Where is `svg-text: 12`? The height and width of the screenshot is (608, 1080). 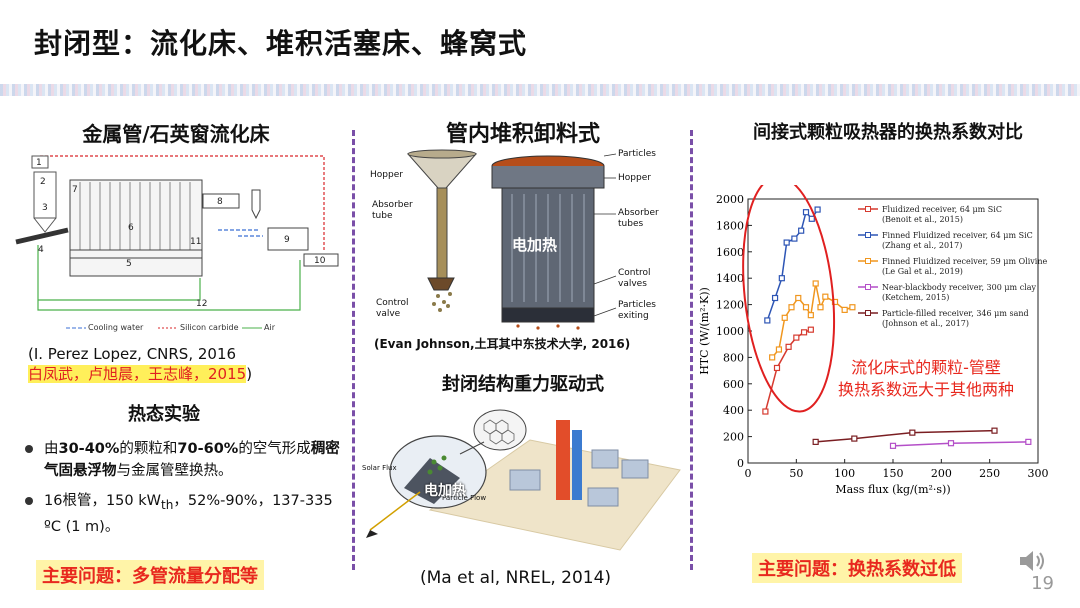 svg-text: 12 is located at coordinates (201, 304).